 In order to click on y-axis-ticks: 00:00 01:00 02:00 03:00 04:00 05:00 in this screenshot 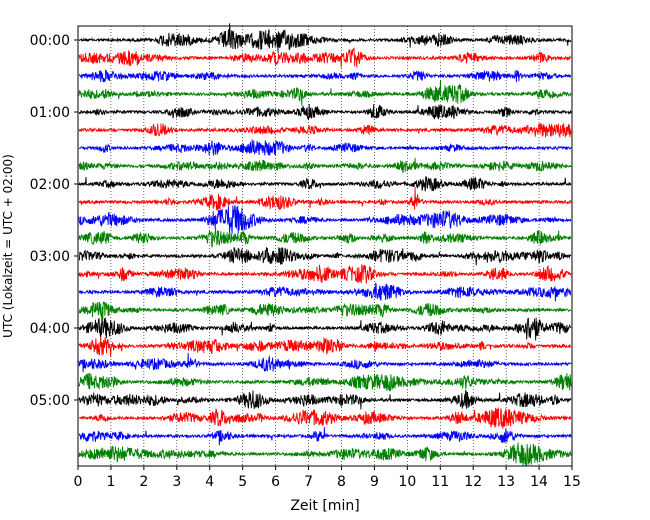, I will do `click(54, 221)`.